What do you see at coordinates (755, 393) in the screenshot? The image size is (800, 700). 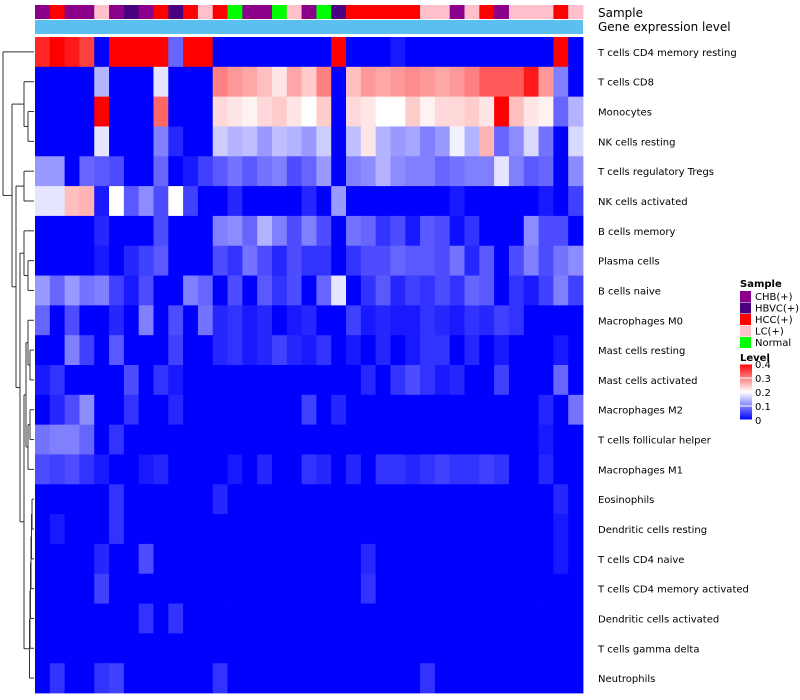 I see `level-legend-ticks: 0.4 0.3 0.2 0.1 0` at bounding box center [755, 393].